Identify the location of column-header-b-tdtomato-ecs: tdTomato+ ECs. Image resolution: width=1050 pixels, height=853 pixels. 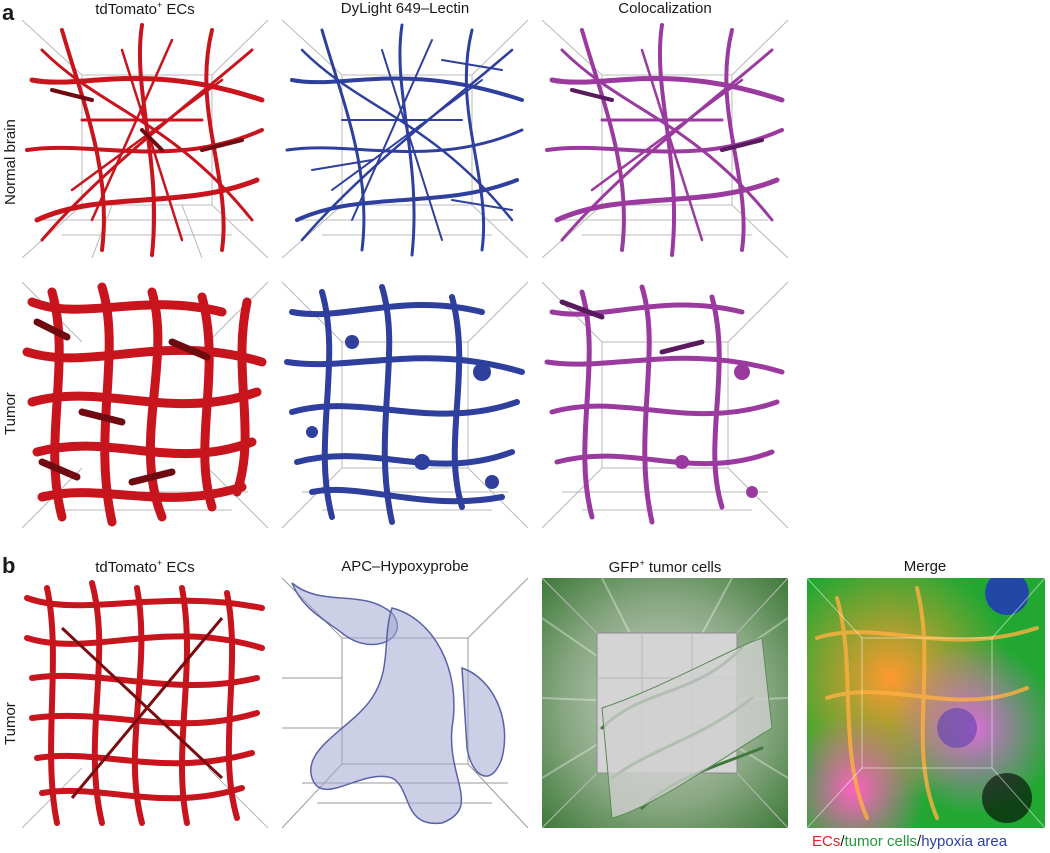
(145, 567).